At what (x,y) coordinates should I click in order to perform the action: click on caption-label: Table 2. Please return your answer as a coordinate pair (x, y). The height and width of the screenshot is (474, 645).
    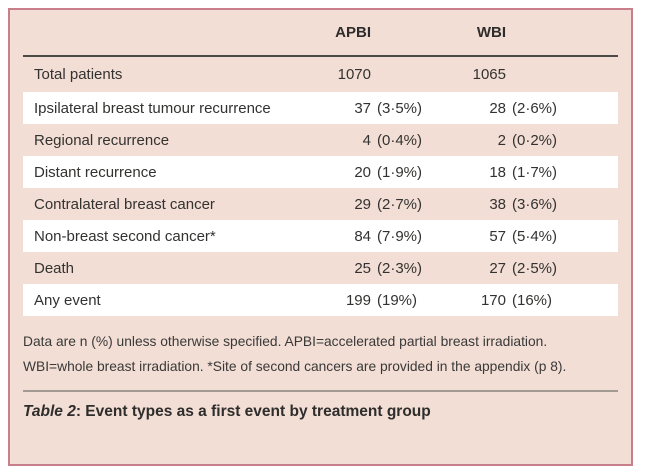
    Looking at the image, I should click on (49, 411).